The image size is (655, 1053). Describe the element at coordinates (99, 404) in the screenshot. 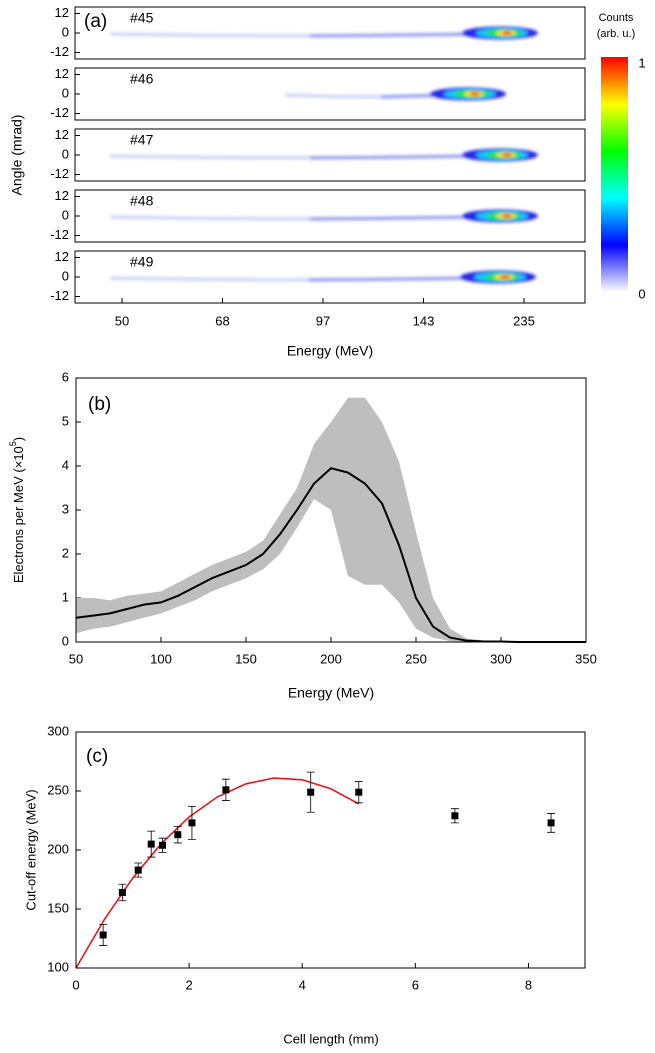

I see `panel-label: (b)` at that location.